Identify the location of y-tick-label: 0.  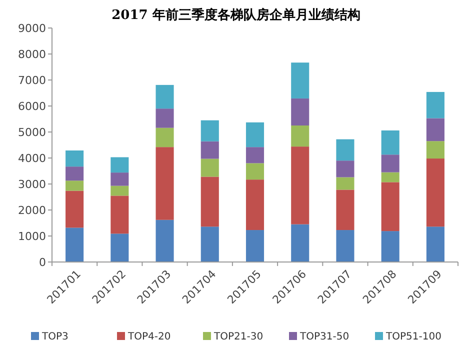
(42, 262).